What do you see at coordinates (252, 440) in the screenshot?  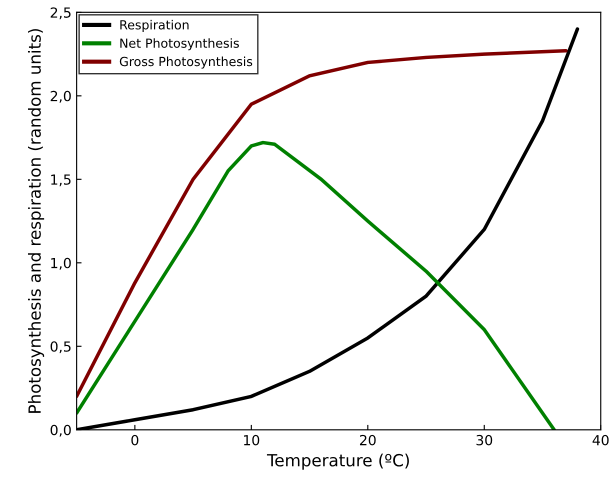 I see `x-tick-label: 10` at bounding box center [252, 440].